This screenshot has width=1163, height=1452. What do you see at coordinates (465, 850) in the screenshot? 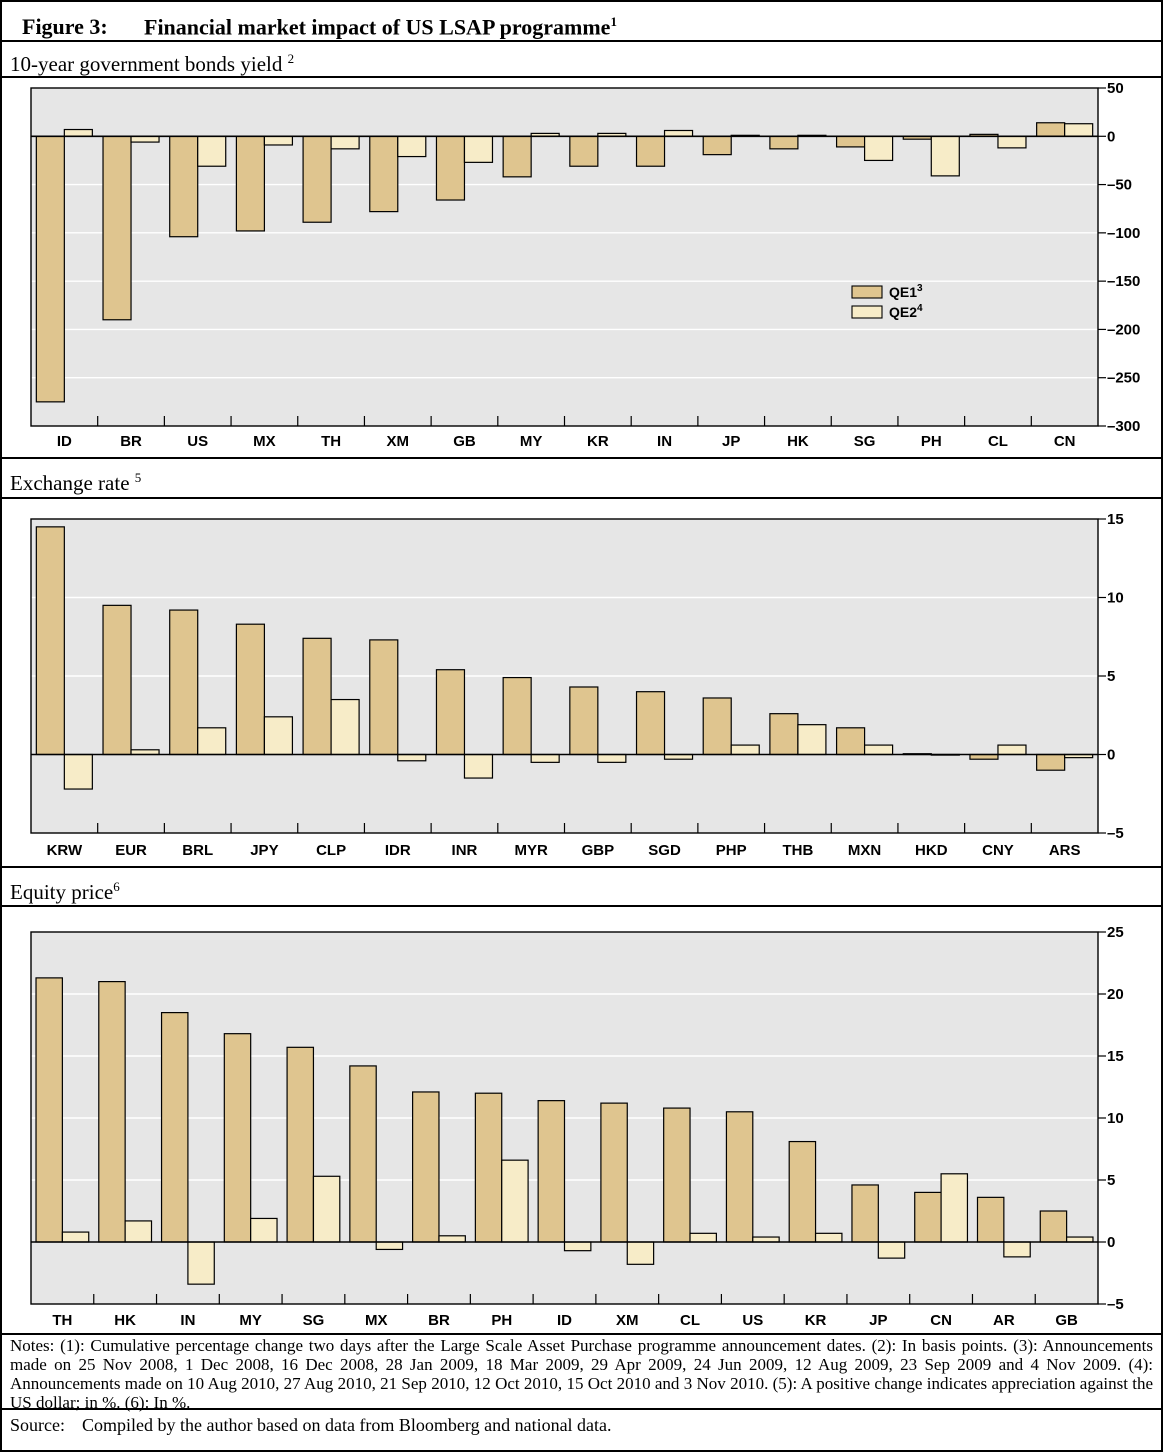
I see `x-tick-label: INR` at bounding box center [465, 850].